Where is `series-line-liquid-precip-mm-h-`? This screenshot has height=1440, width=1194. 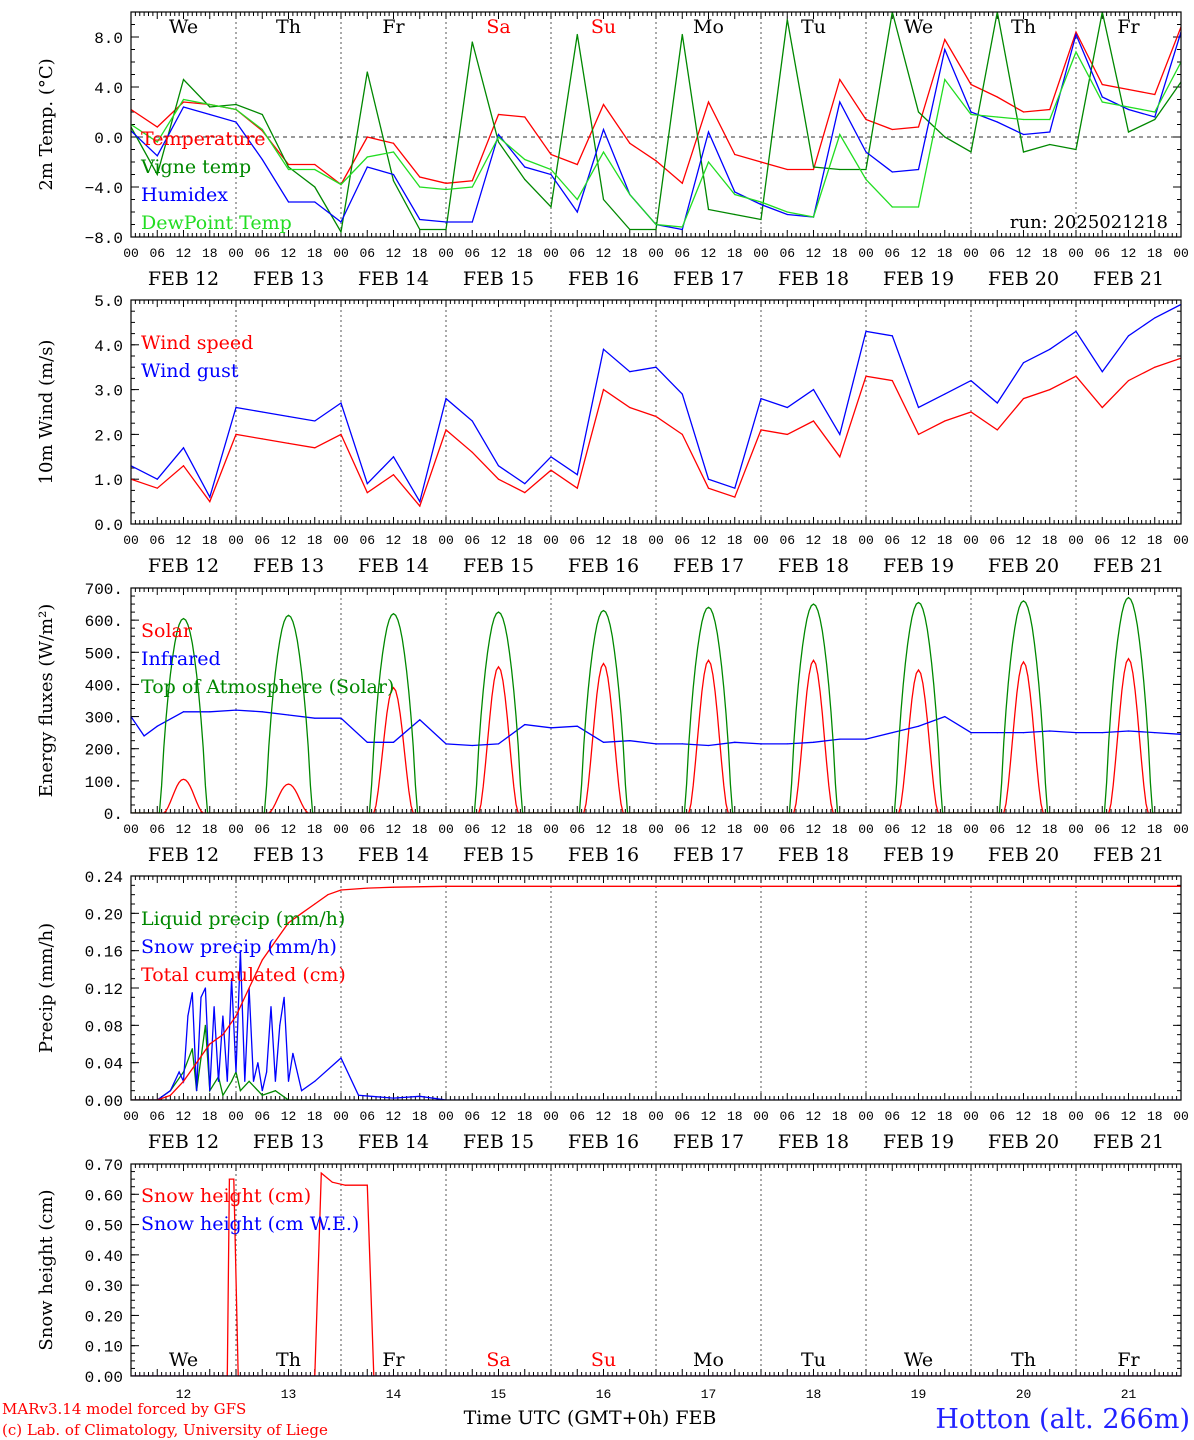 series-line-liquid-precip-mm-h- is located at coordinates (236, 1062).